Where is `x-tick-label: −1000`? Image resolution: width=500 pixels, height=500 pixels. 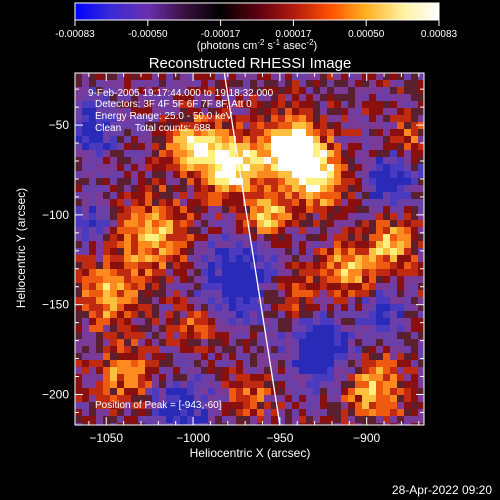 x-tick-label: −1000 is located at coordinates (193, 438).